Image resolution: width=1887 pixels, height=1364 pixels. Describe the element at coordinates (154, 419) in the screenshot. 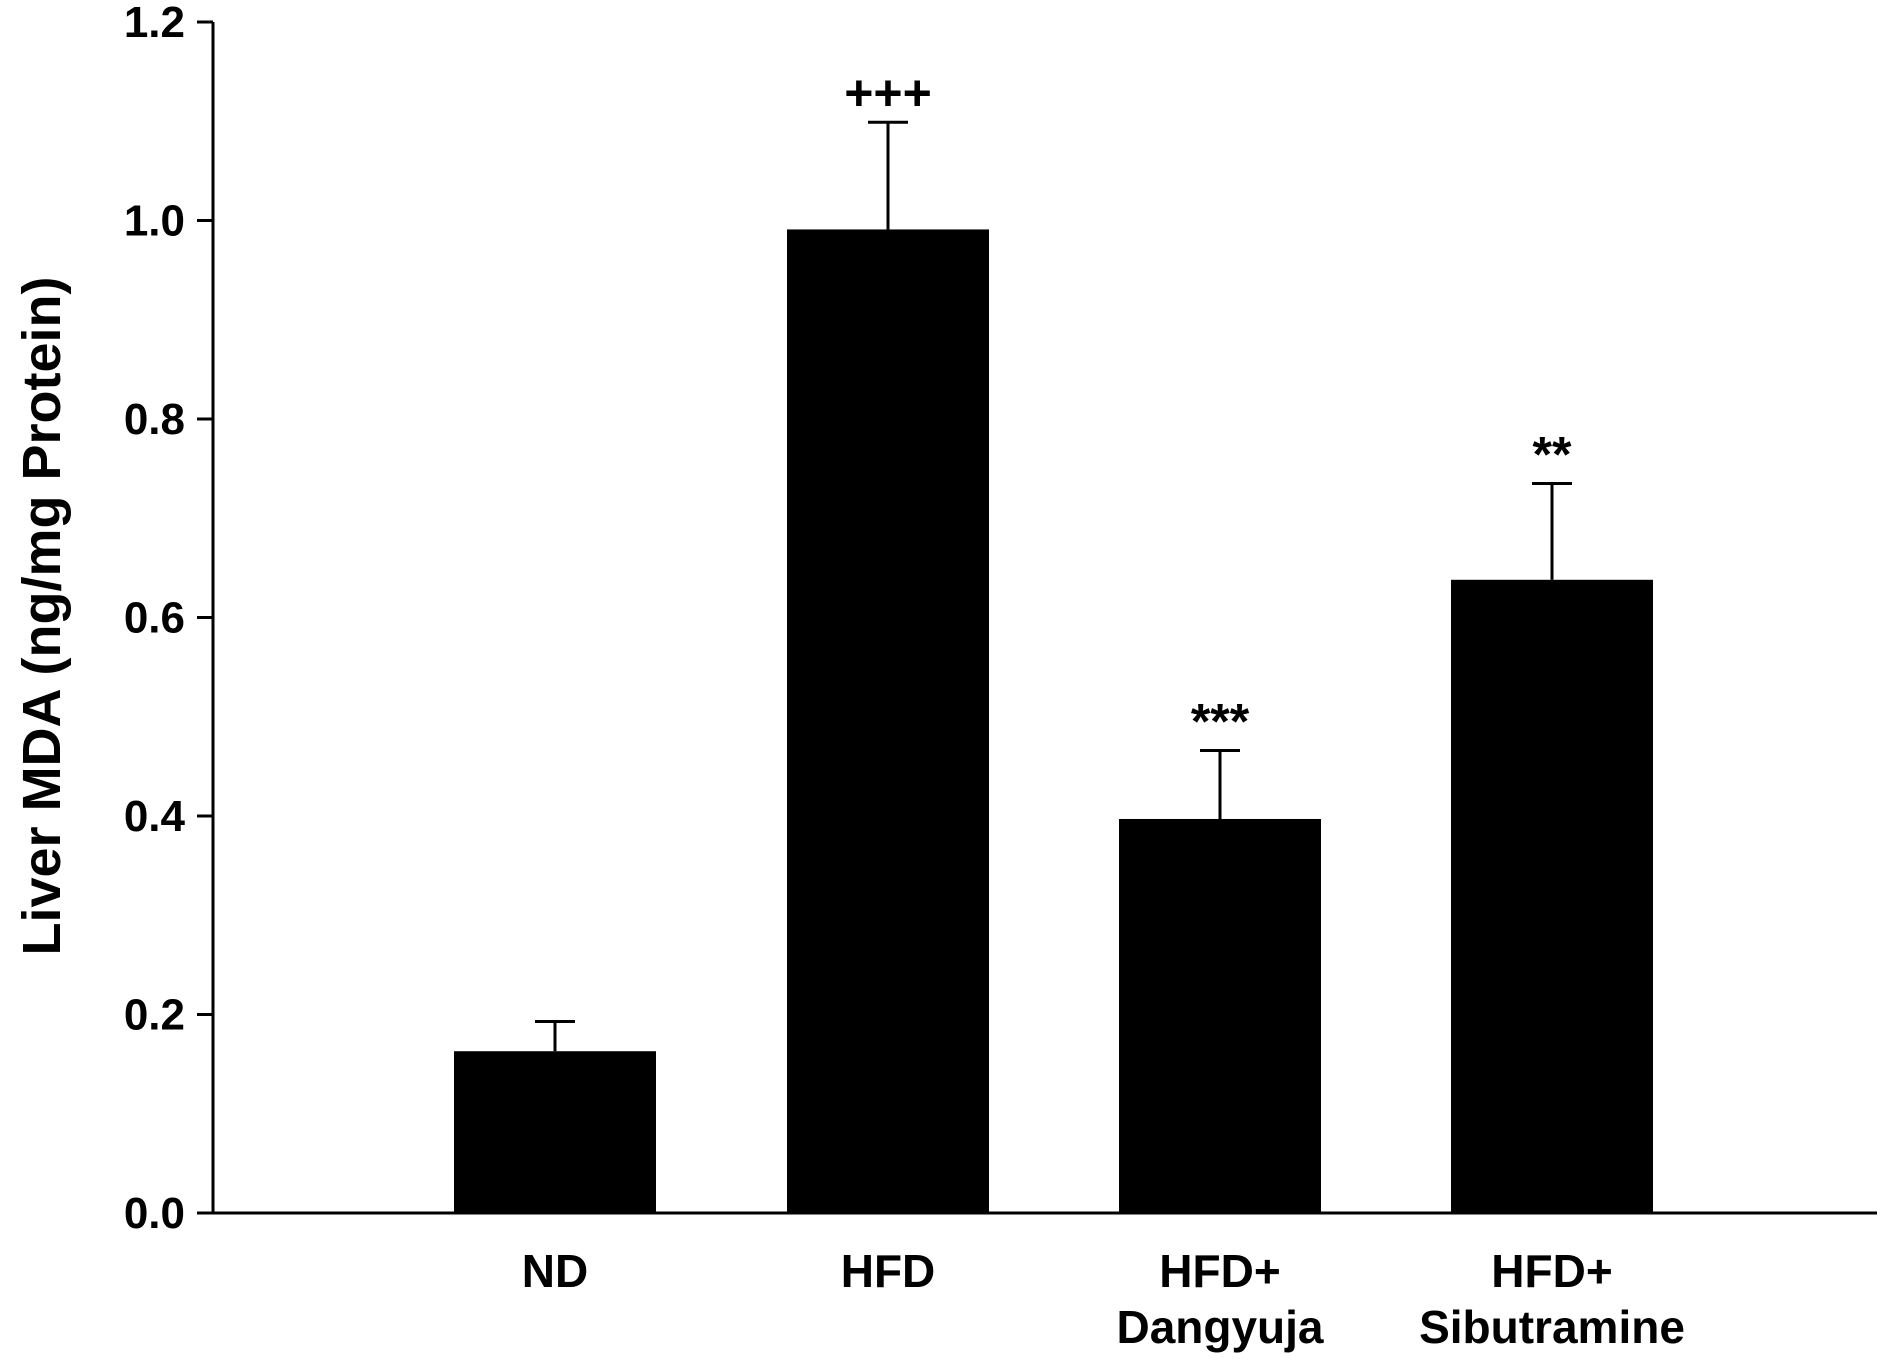

I see `y-tick-label: 0.8` at that location.